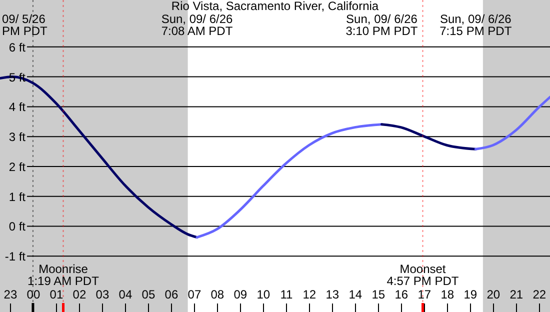 The image size is (550, 312). Describe the element at coordinates (275, 6) in the screenshot. I see `chart-title: Rio Vista, Sacramento River, California` at that location.